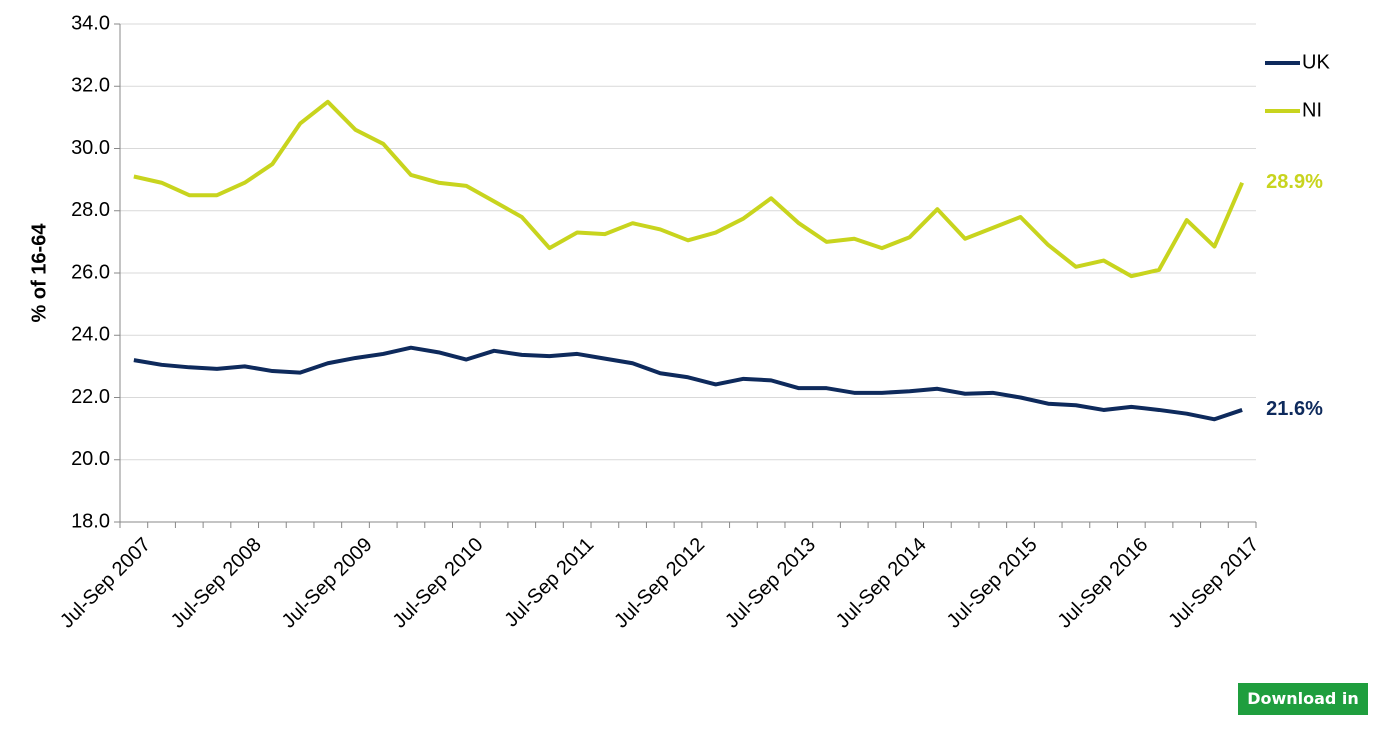  What do you see at coordinates (770, 583) in the screenshot?
I see `x-tick-label: Jul-Sep 2013` at bounding box center [770, 583].